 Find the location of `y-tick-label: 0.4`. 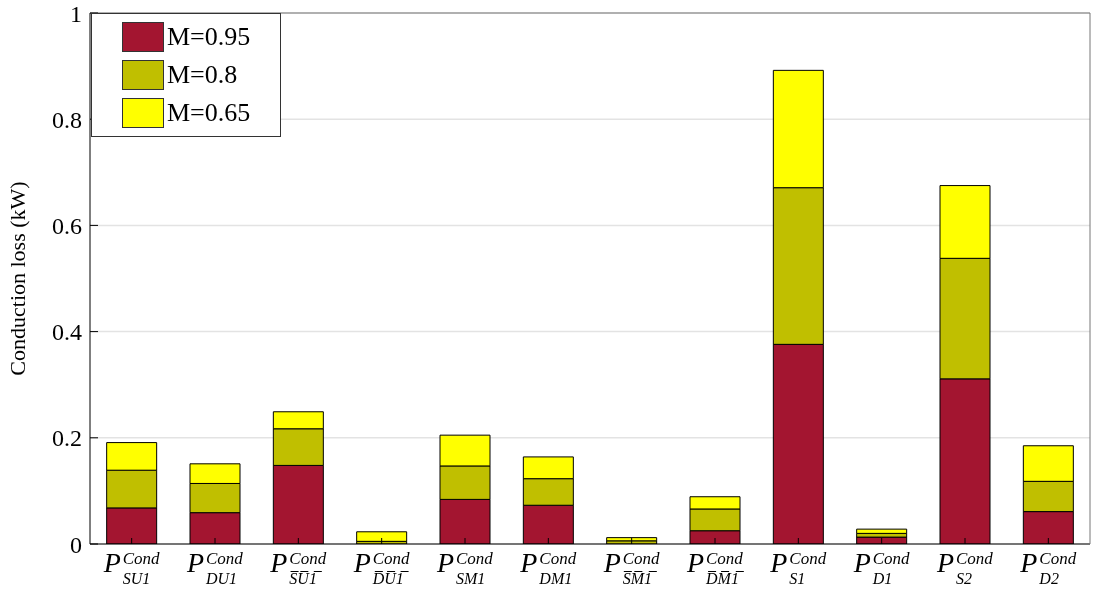

y-tick-label: 0.4 is located at coordinates (67, 332).